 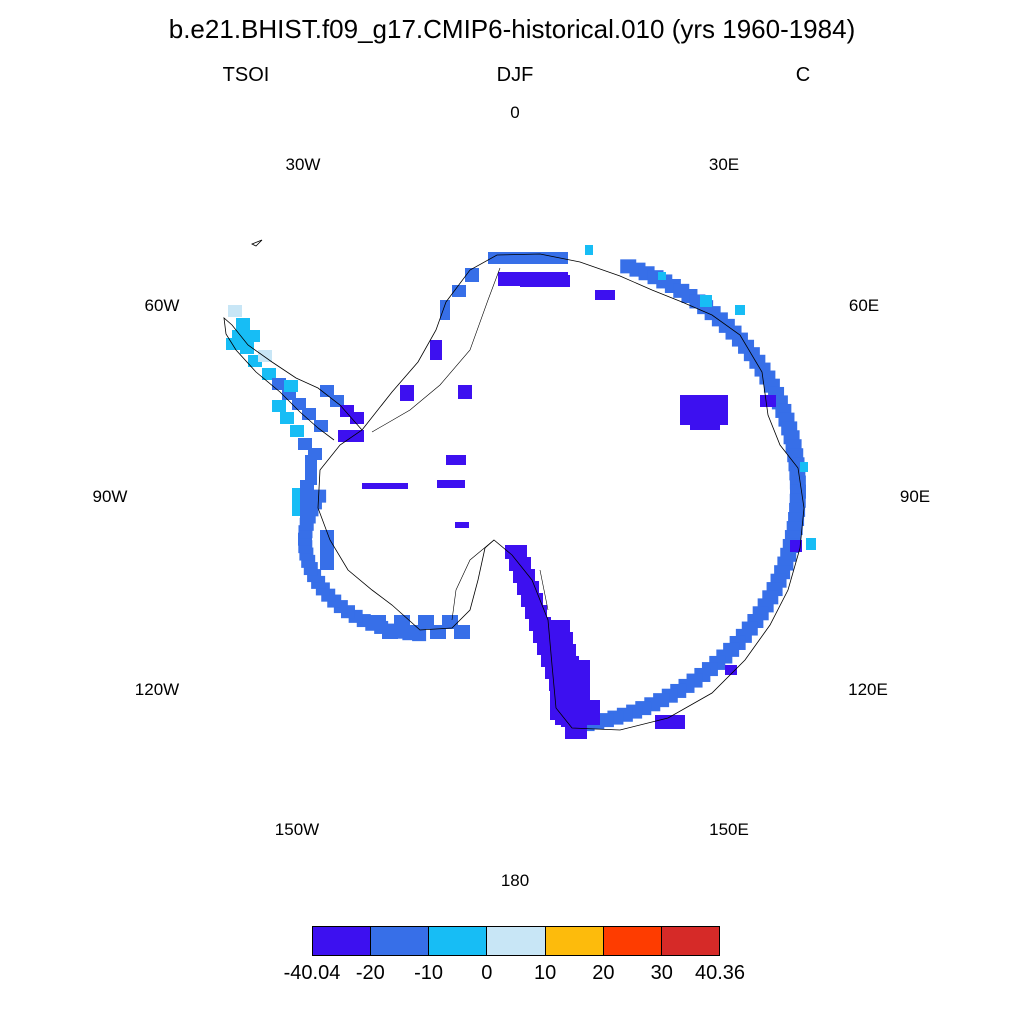 What do you see at coordinates (312, 973) in the screenshot?
I see `colorbar-tick-label: -40.04` at bounding box center [312, 973].